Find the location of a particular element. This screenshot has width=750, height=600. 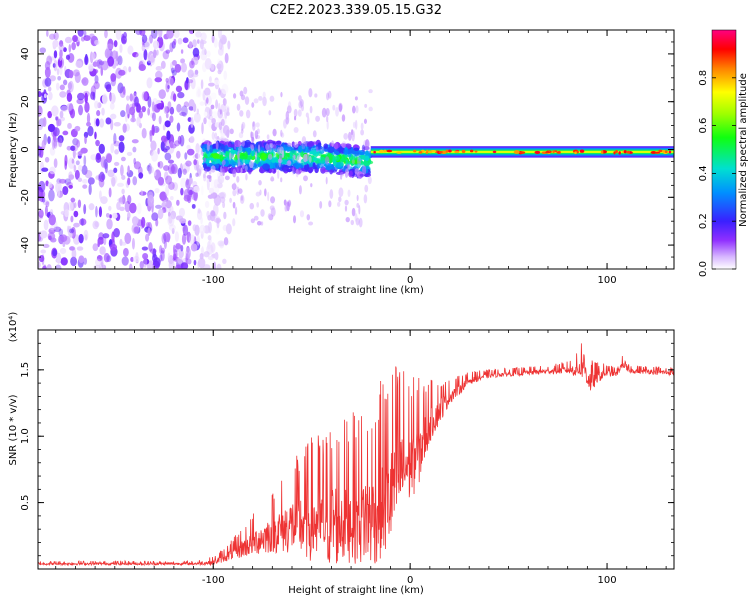

colorbar-ticks: 0.0 0.2 0.4 0.6 0.8 is located at coordinates (717, 173).